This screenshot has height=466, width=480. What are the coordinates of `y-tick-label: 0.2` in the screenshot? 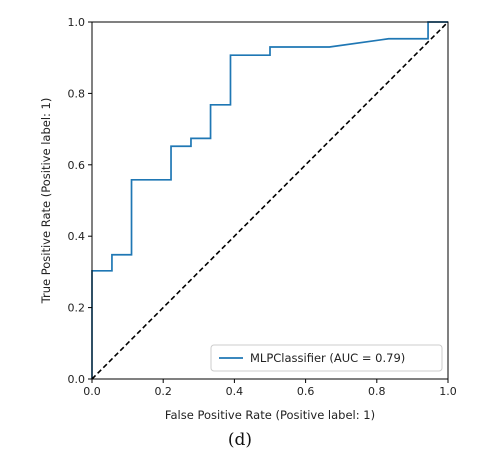 It's located at (77, 308).